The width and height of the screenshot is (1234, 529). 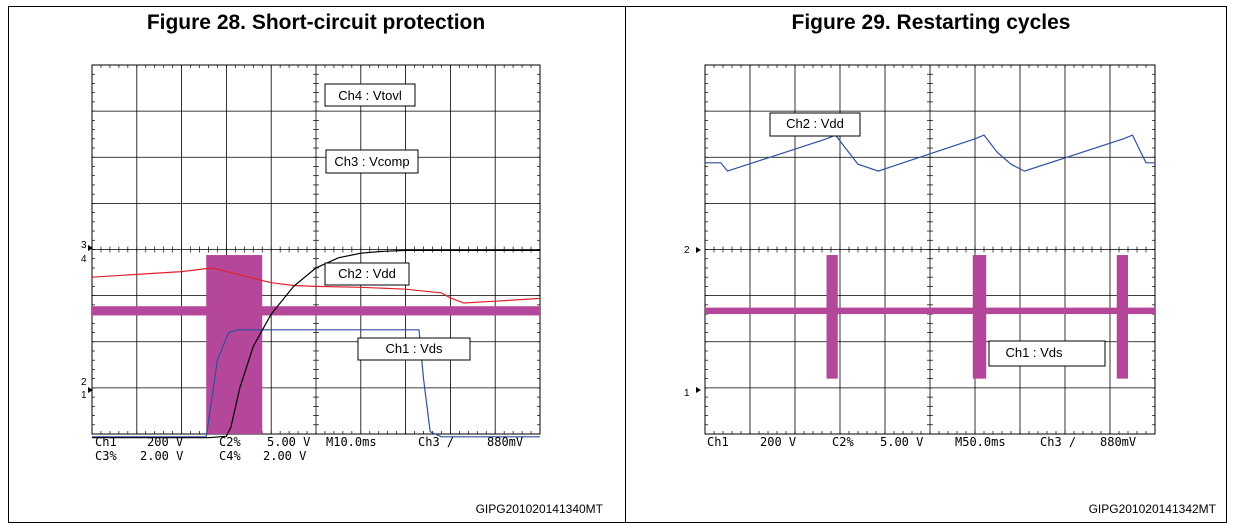 I want to click on vcomp-label: Ch3 : Vcomp, so click(x=371, y=161).